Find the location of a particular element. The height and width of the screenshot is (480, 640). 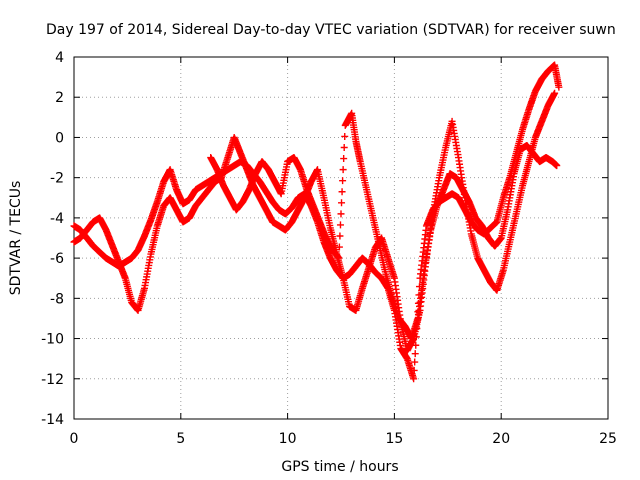

y-tick-label: -10 is located at coordinates (52, 340).